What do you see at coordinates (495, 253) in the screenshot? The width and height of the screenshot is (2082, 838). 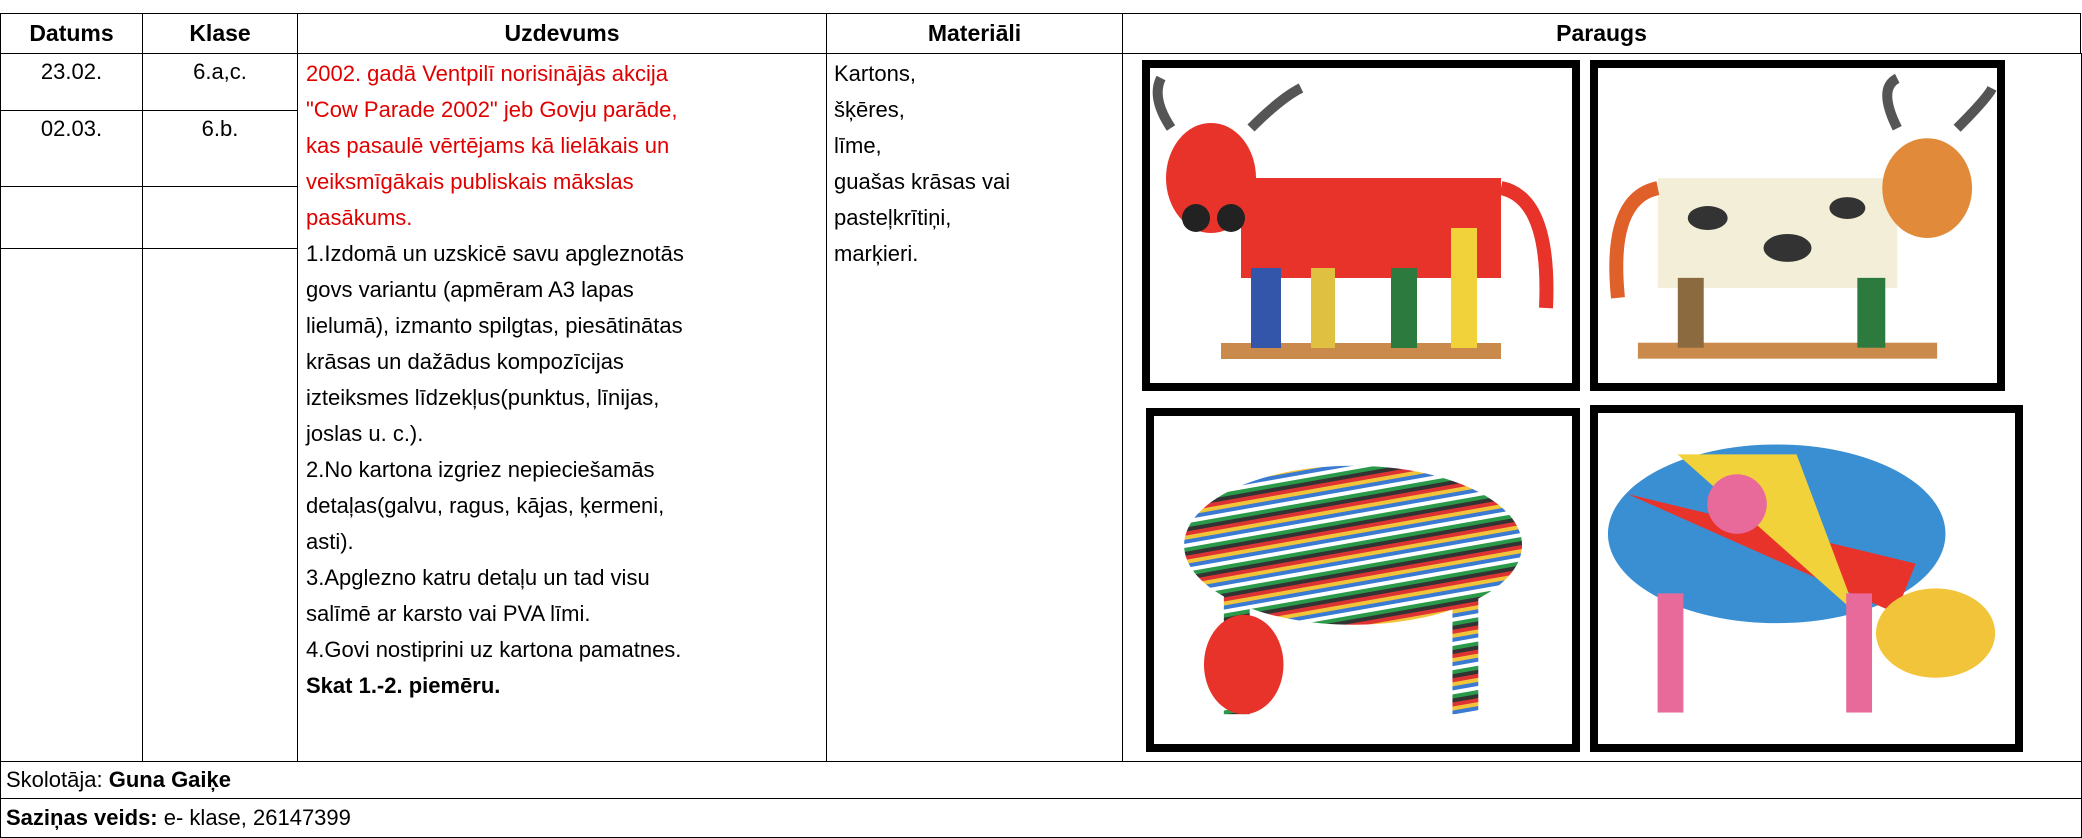 I see `task-line: 1.Izdomā un uzskicē savu apgleznotās` at bounding box center [495, 253].